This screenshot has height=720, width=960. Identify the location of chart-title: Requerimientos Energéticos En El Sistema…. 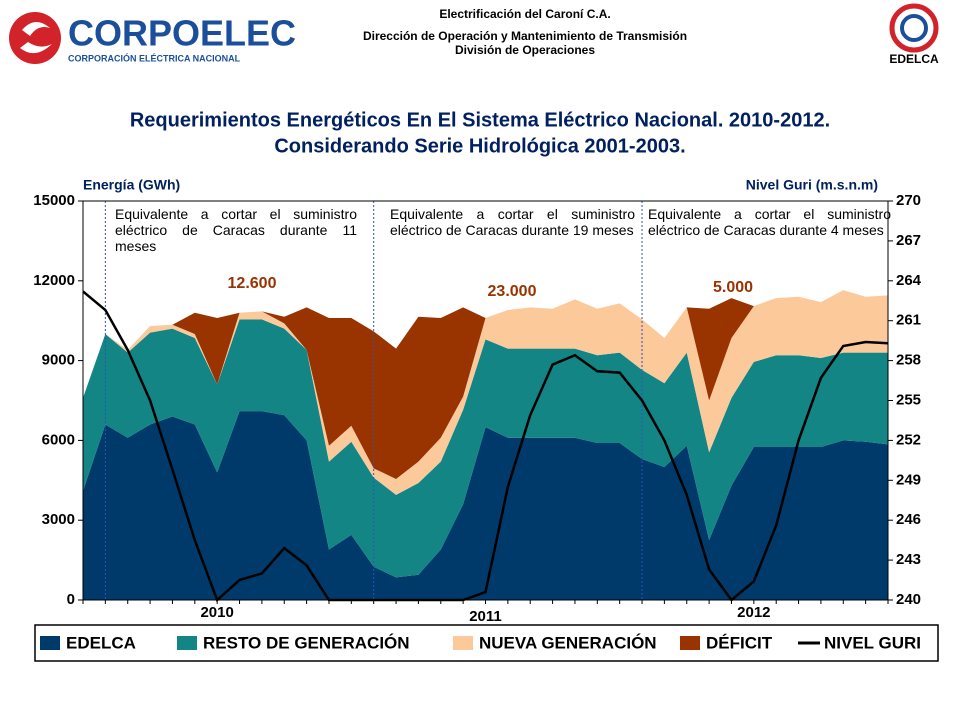
(480, 120).